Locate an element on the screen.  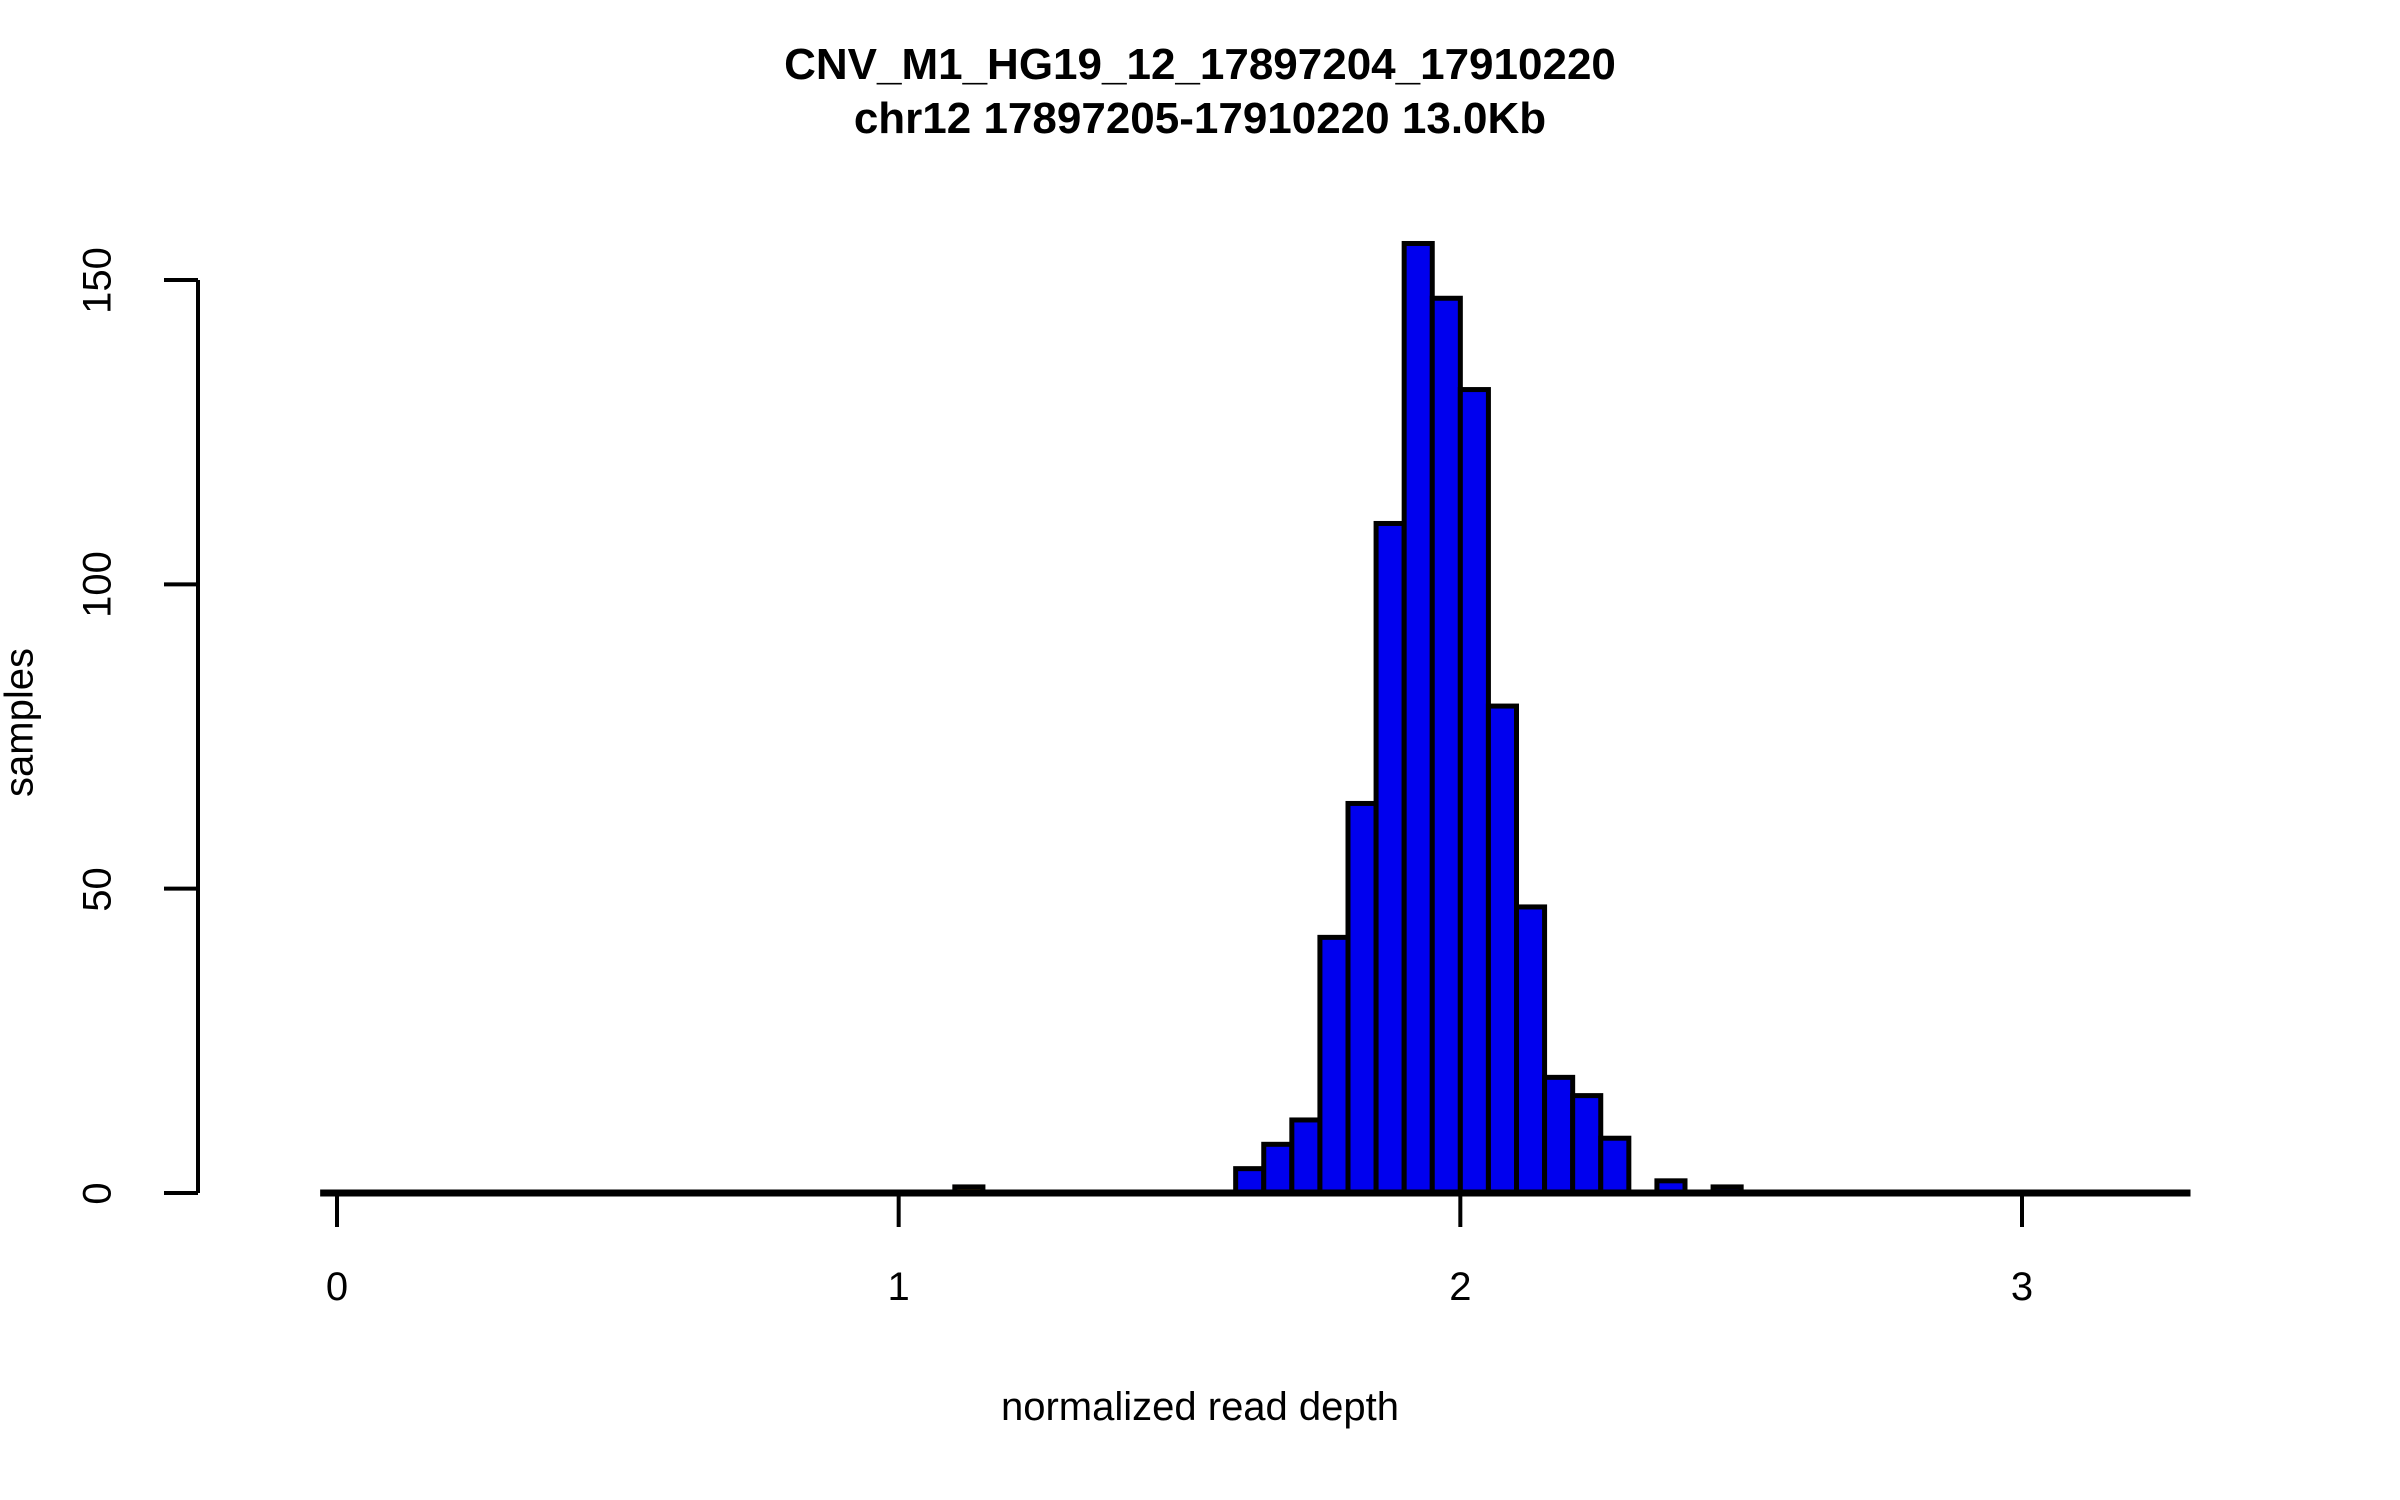
y-tick-label: 0 is located at coordinates (97, 1193).